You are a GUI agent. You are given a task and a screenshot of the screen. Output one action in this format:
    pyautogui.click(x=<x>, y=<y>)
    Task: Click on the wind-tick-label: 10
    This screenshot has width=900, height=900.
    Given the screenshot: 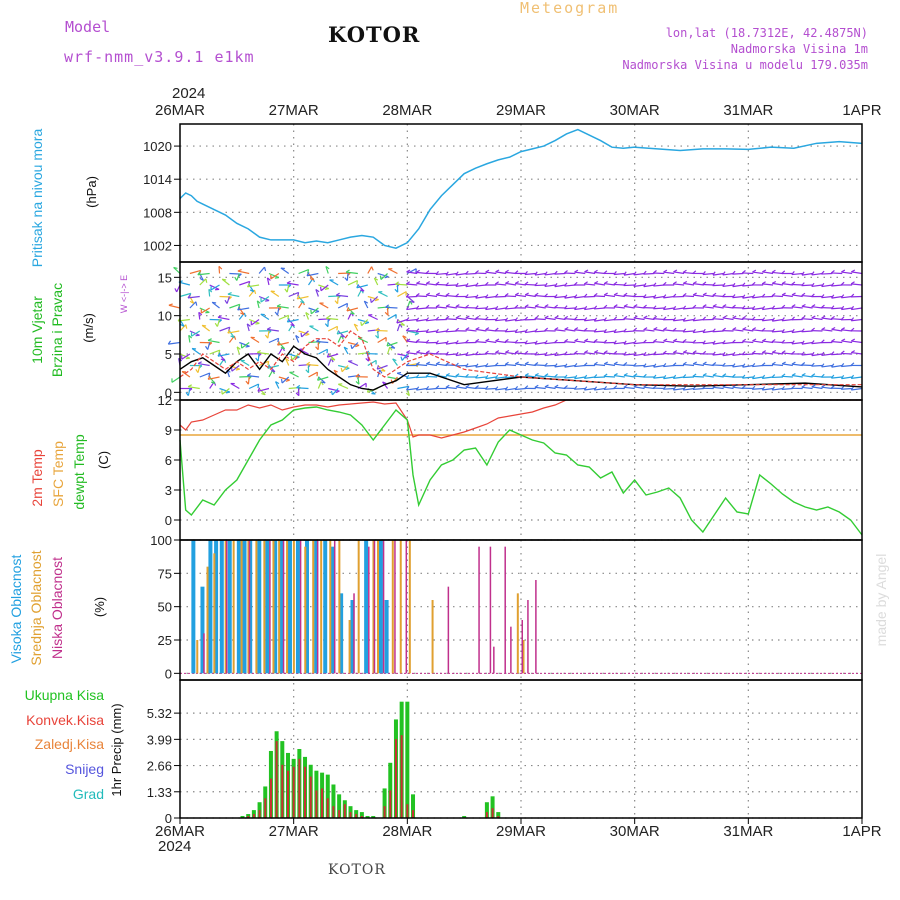 What is the action you would take?
    pyautogui.click(x=165, y=316)
    